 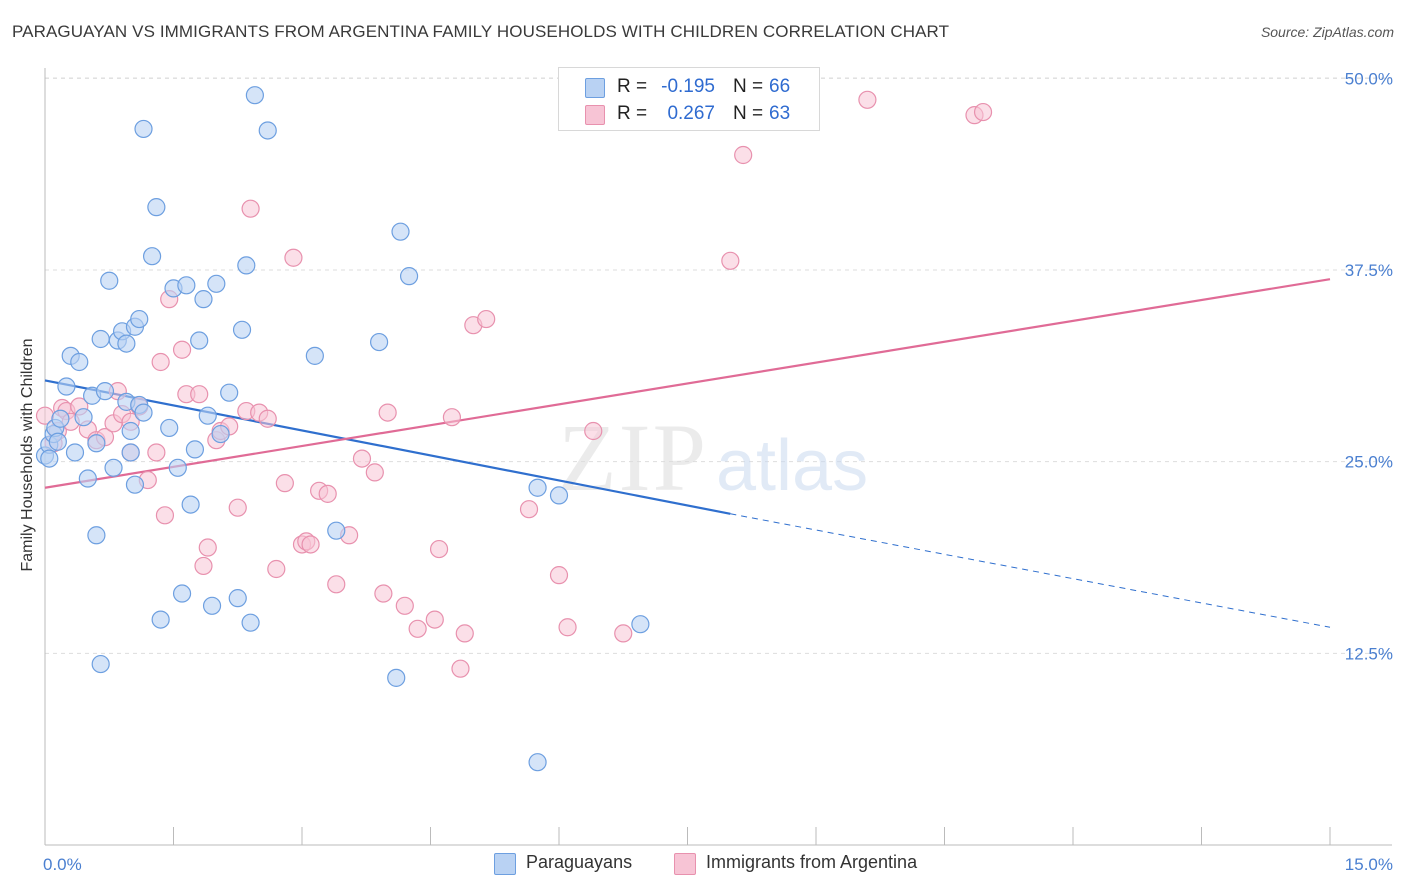 I want to click on y-tick-label: 50.0%, so click(x=1369, y=78).